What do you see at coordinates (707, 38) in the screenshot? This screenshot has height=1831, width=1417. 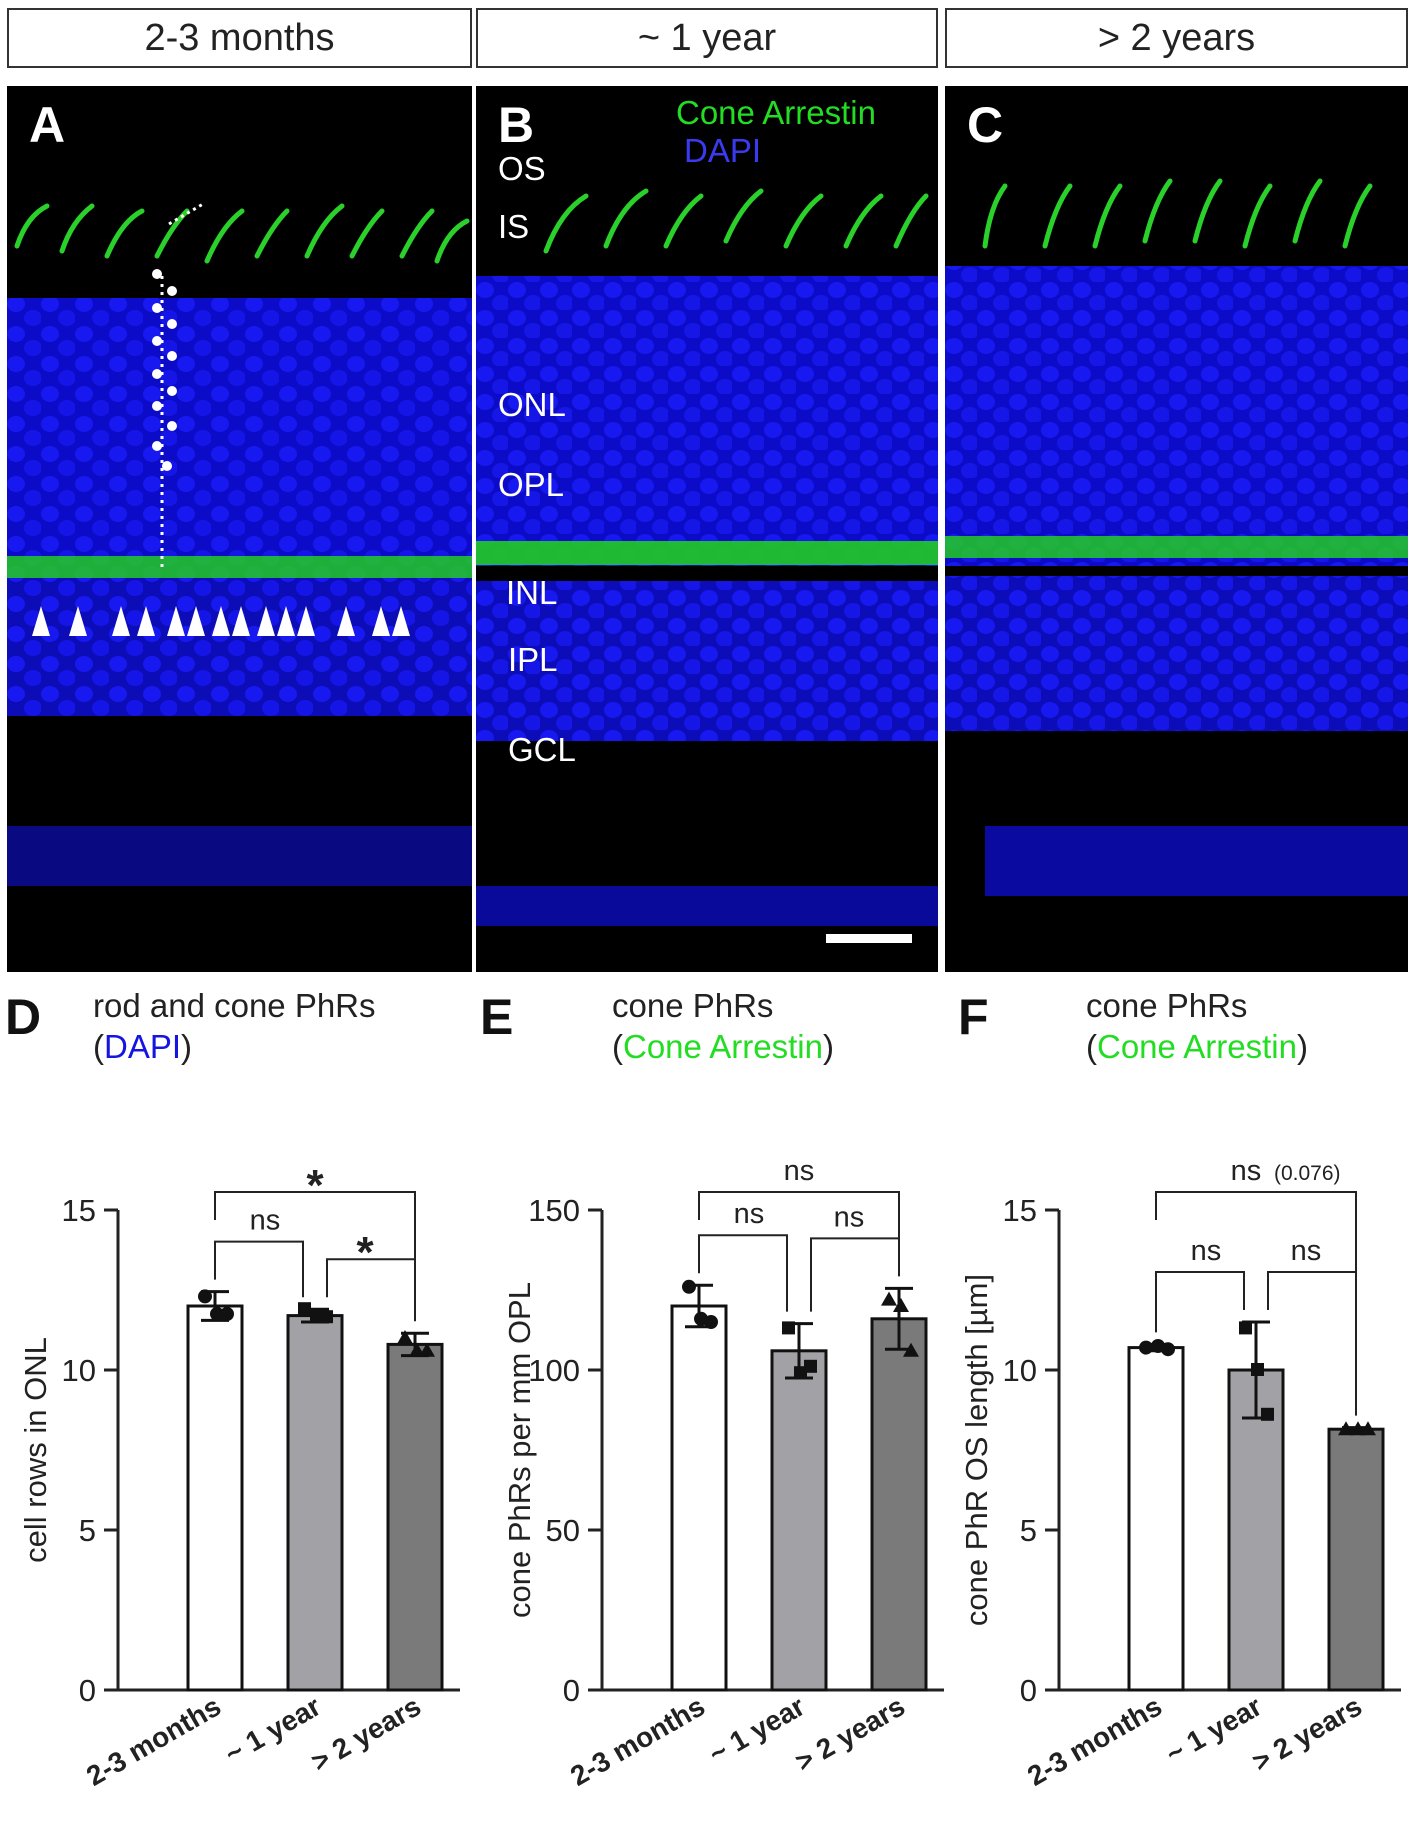 I see `header-1-year: ~ 1 year` at bounding box center [707, 38].